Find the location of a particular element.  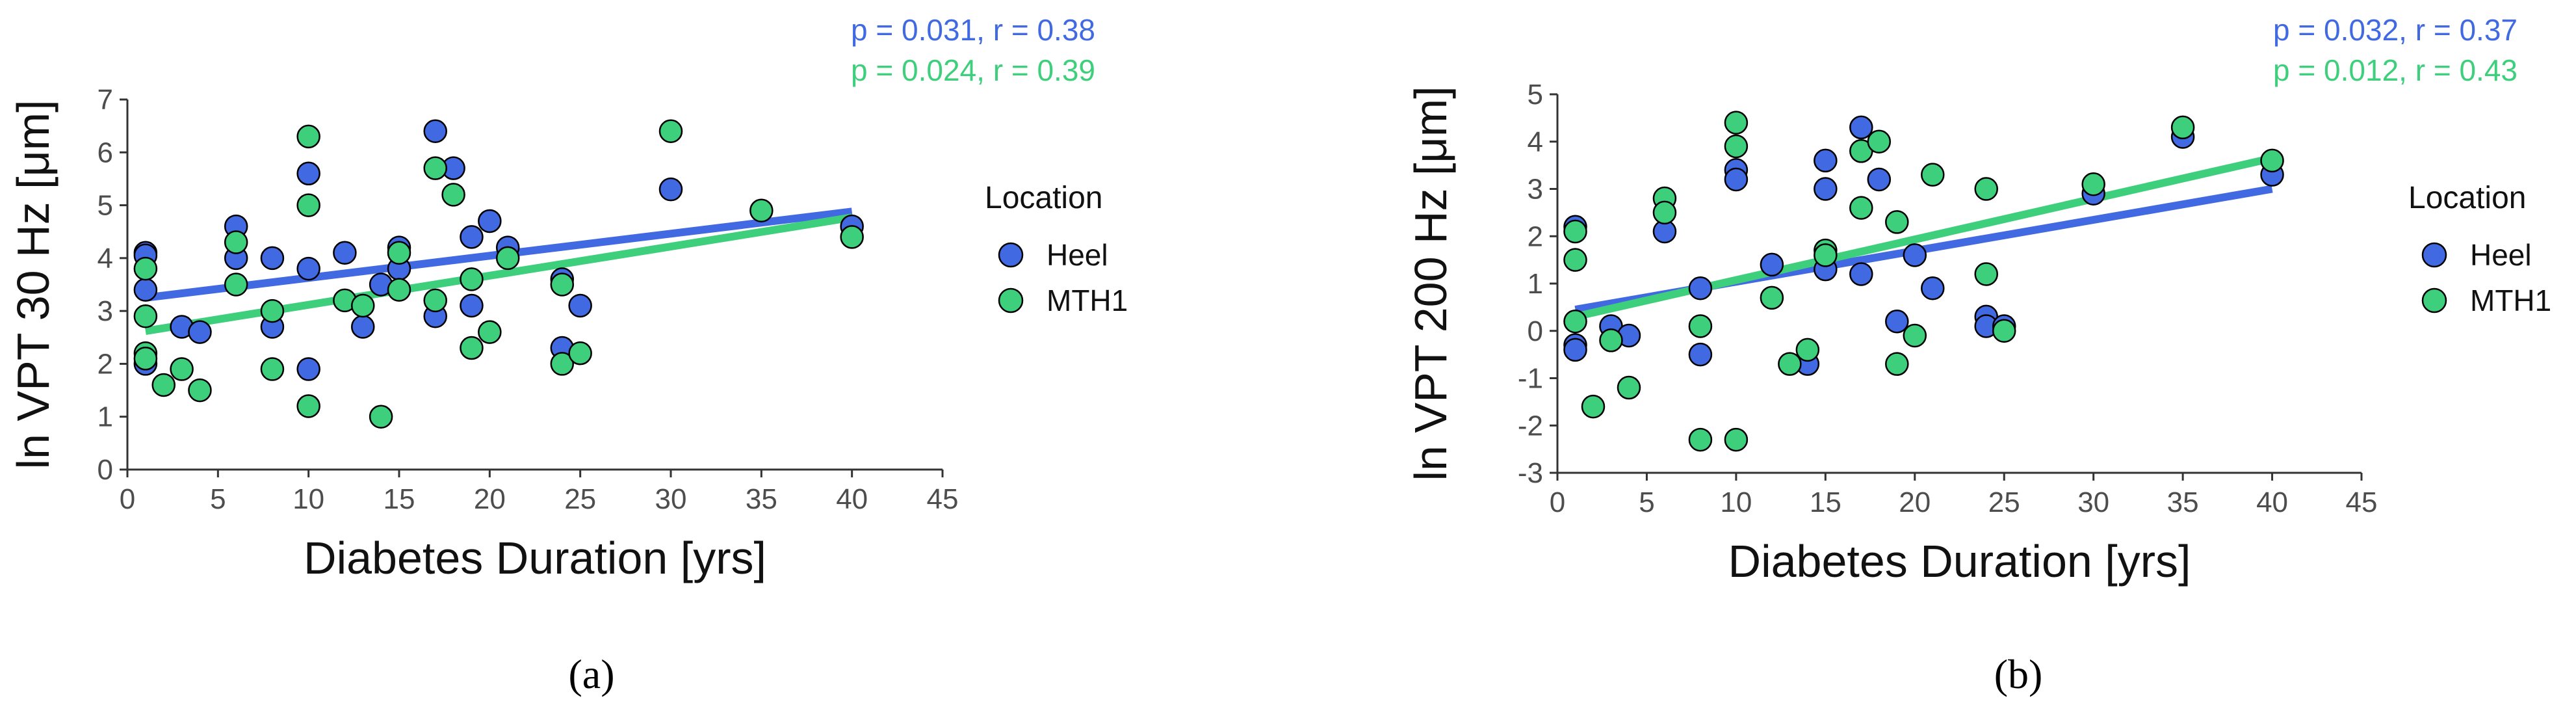

panel-label: (a) is located at coordinates (591, 674).